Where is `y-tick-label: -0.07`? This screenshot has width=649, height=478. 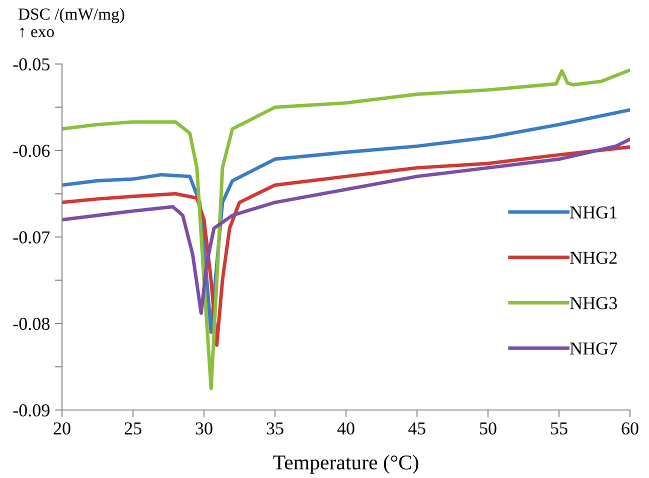
y-tick-label: -0.07 is located at coordinates (31, 237).